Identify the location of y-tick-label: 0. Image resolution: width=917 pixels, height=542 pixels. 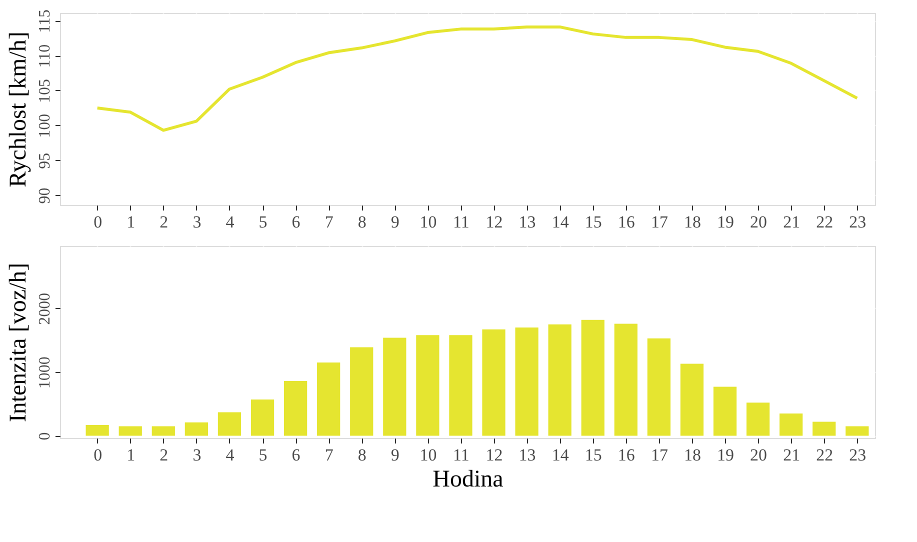
(45, 436).